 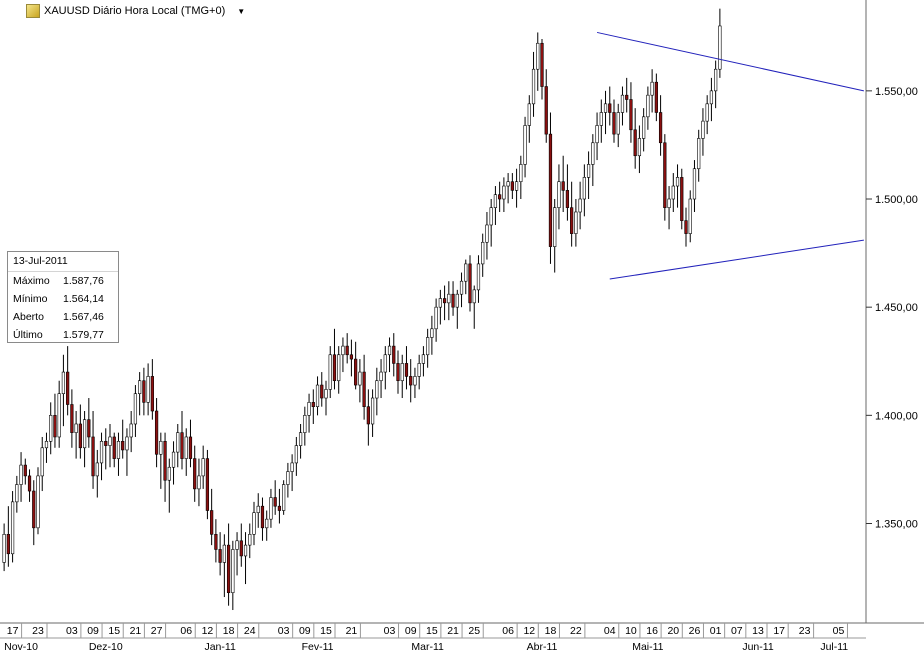 What do you see at coordinates (63, 262) in the screenshot?
I see `info-date: 13-Jul-2011` at bounding box center [63, 262].